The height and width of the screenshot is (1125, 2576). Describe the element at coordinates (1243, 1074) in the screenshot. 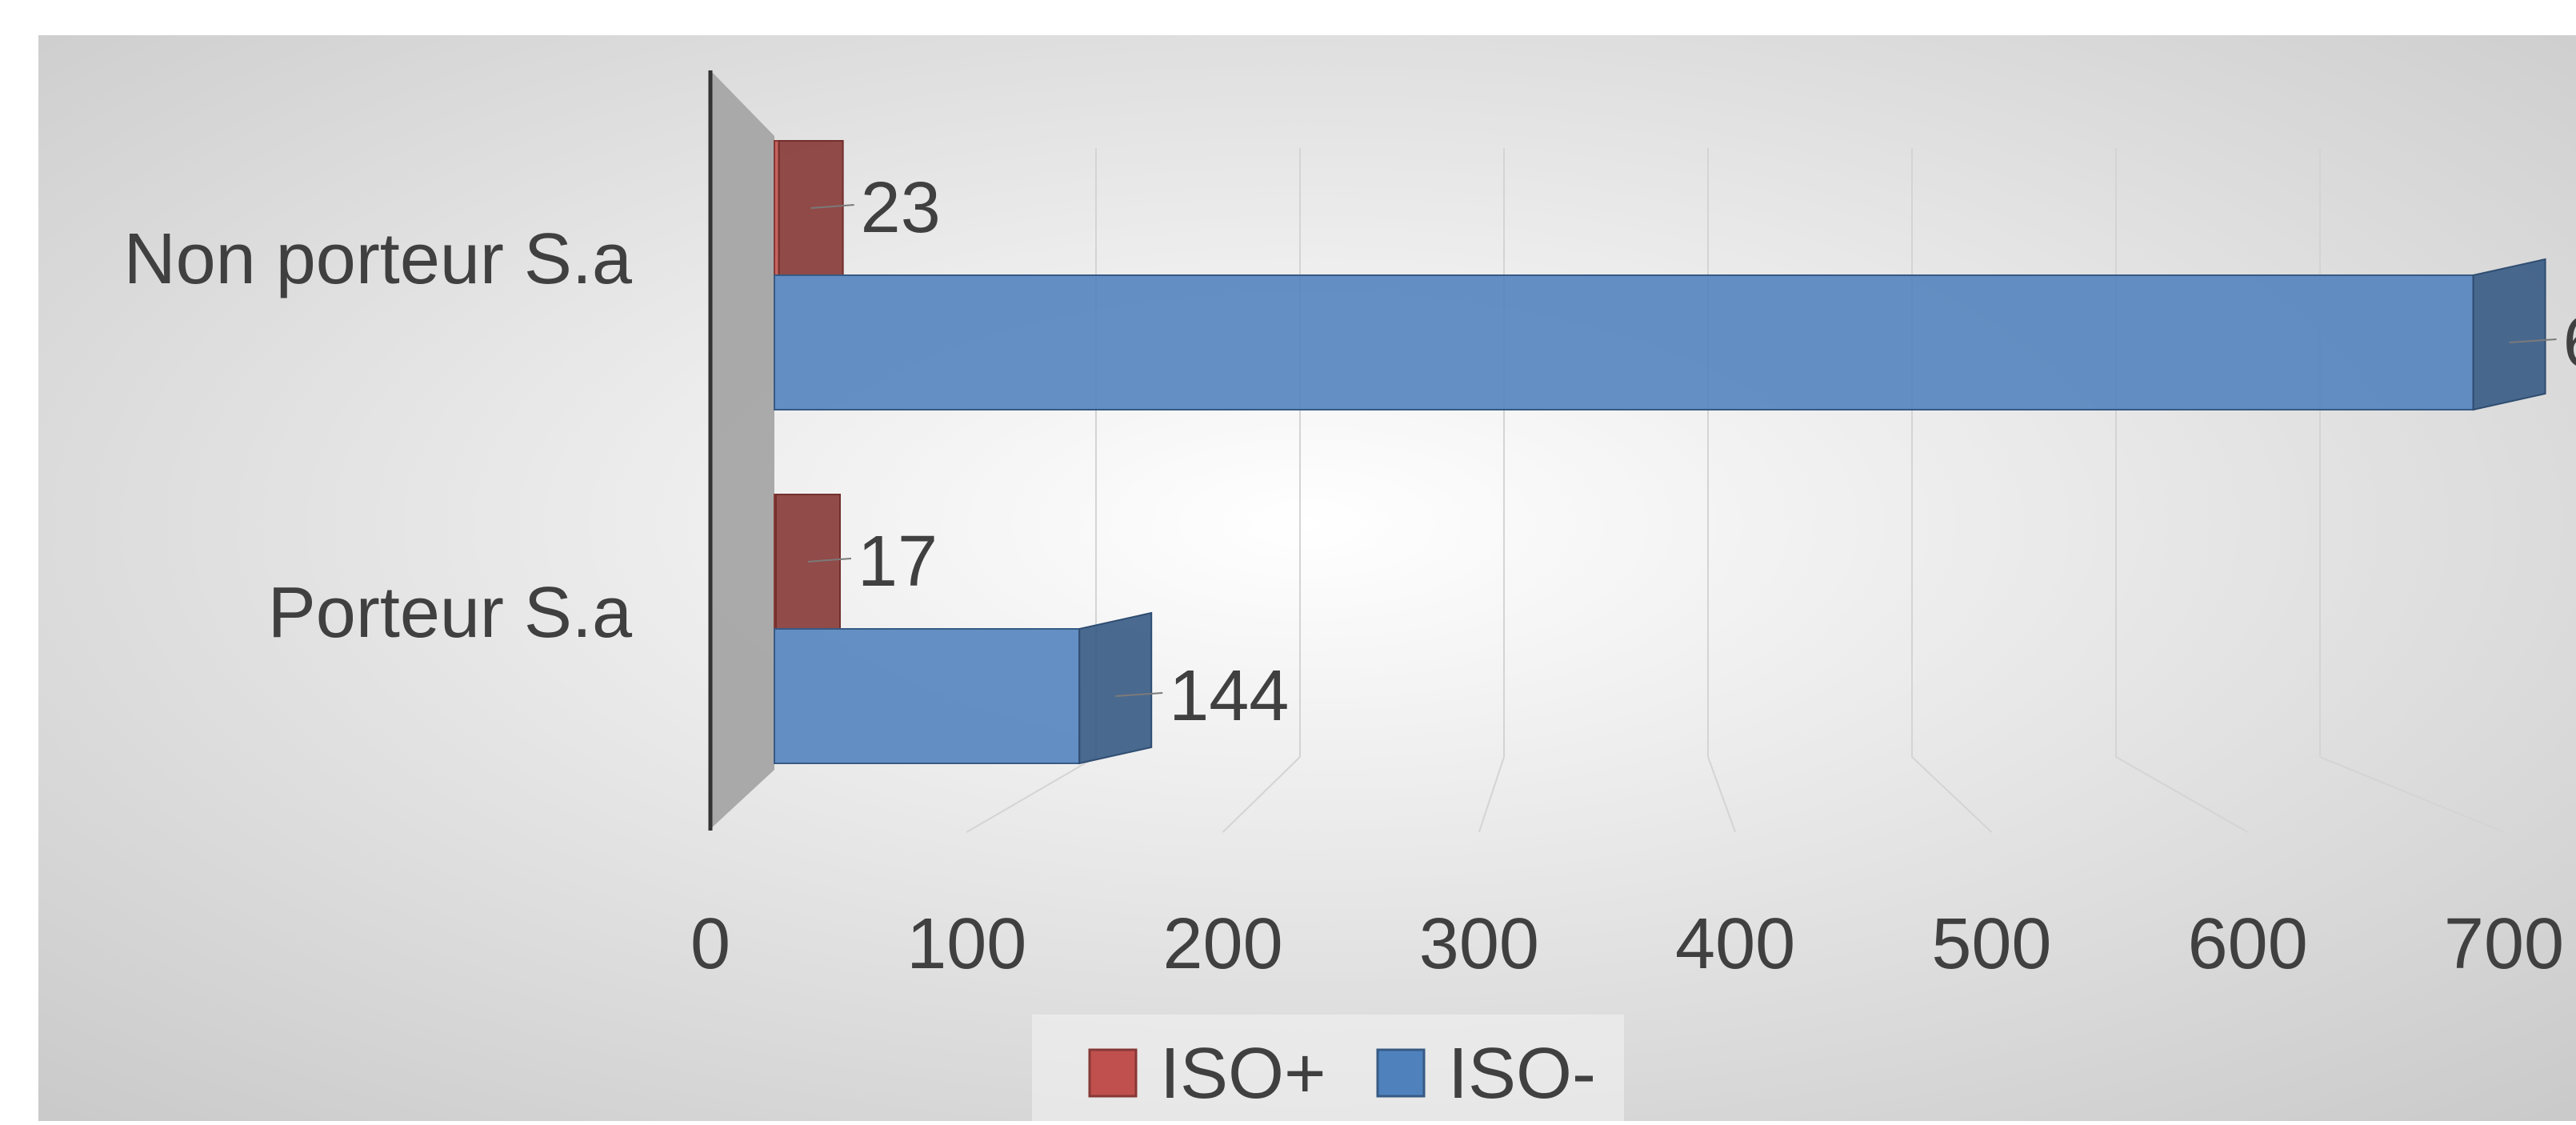

I see `legend-label-isoplus: ISO+` at that location.